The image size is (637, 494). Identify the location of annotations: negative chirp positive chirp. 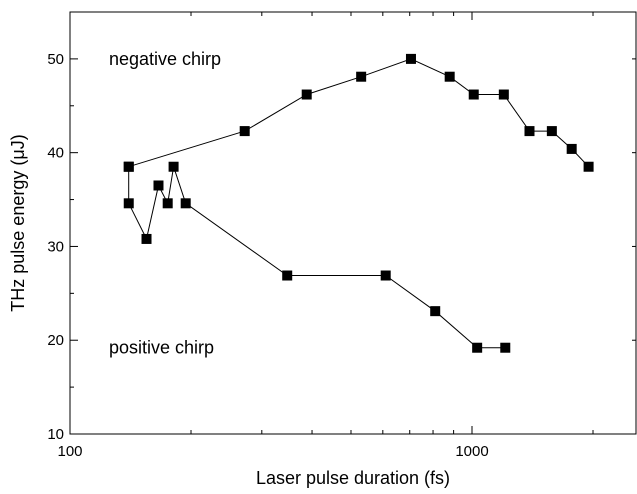
(165, 203).